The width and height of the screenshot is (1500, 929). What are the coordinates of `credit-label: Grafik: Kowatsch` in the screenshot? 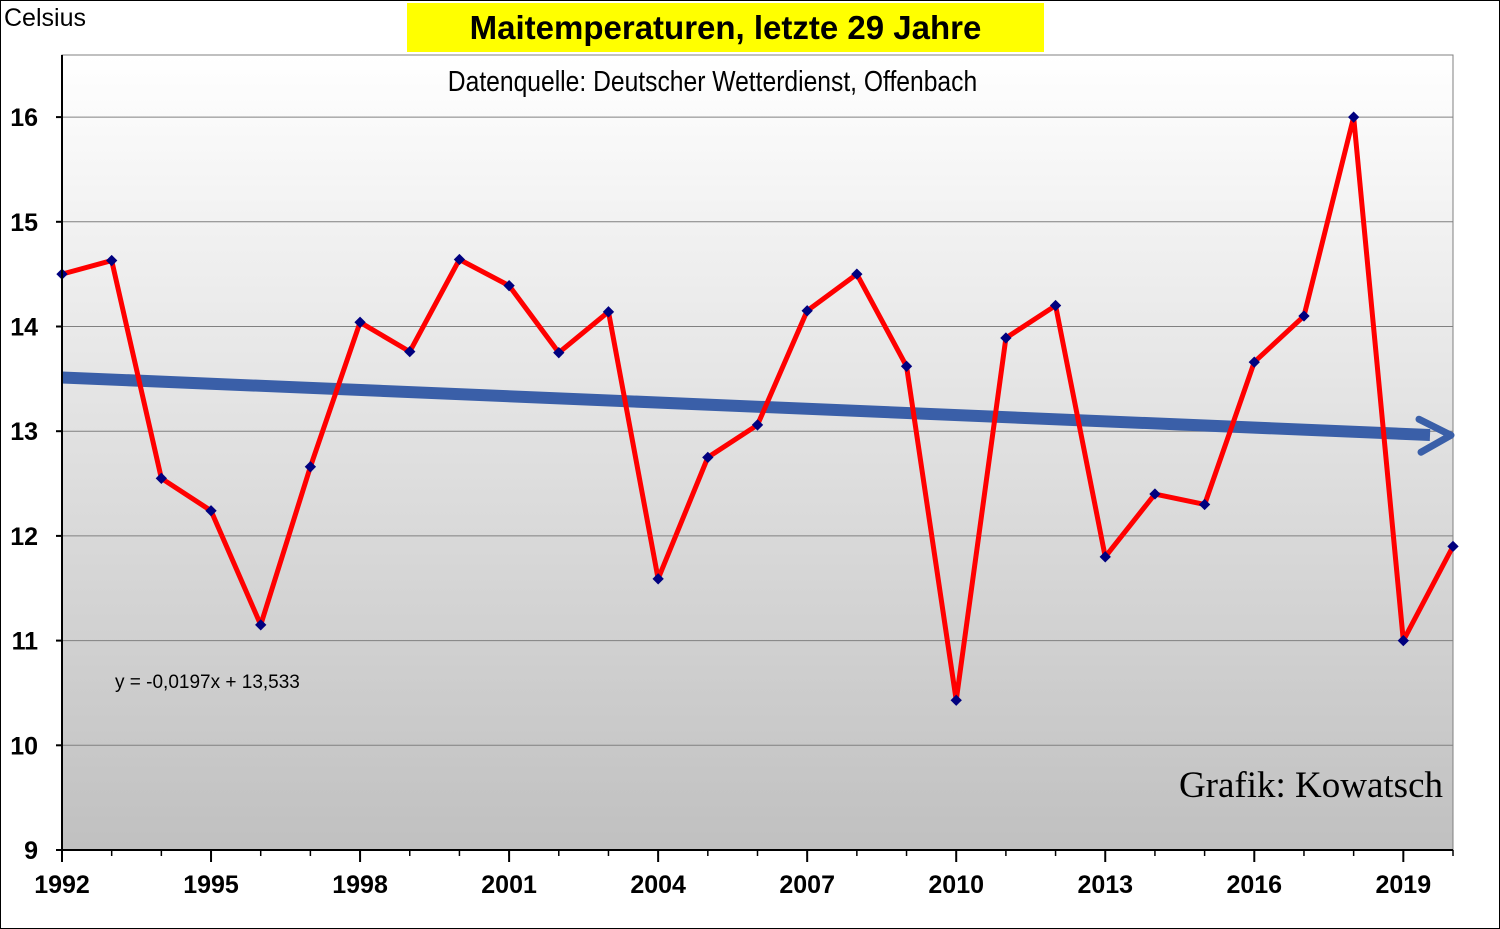 It's located at (1310, 785).